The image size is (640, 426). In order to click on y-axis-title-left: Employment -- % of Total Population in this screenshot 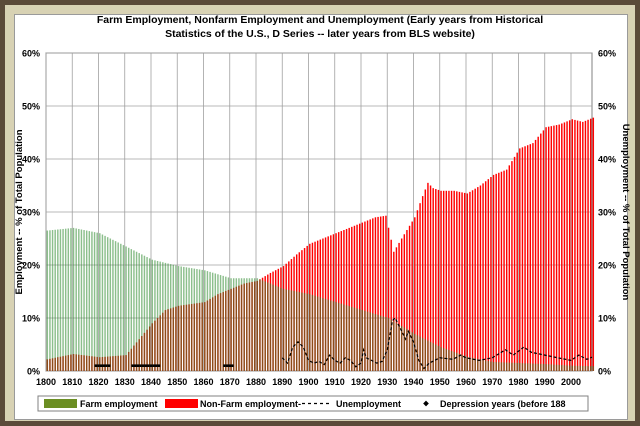, I will do `click(19, 211)`.